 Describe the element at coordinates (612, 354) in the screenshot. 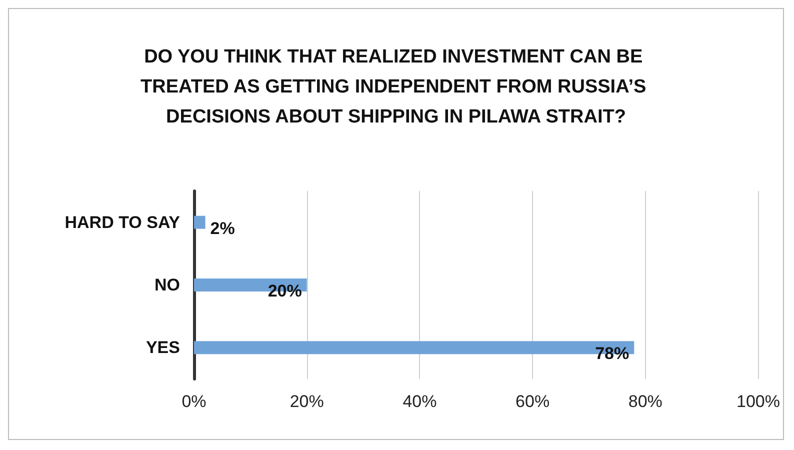

I see `data-label: 78%` at that location.